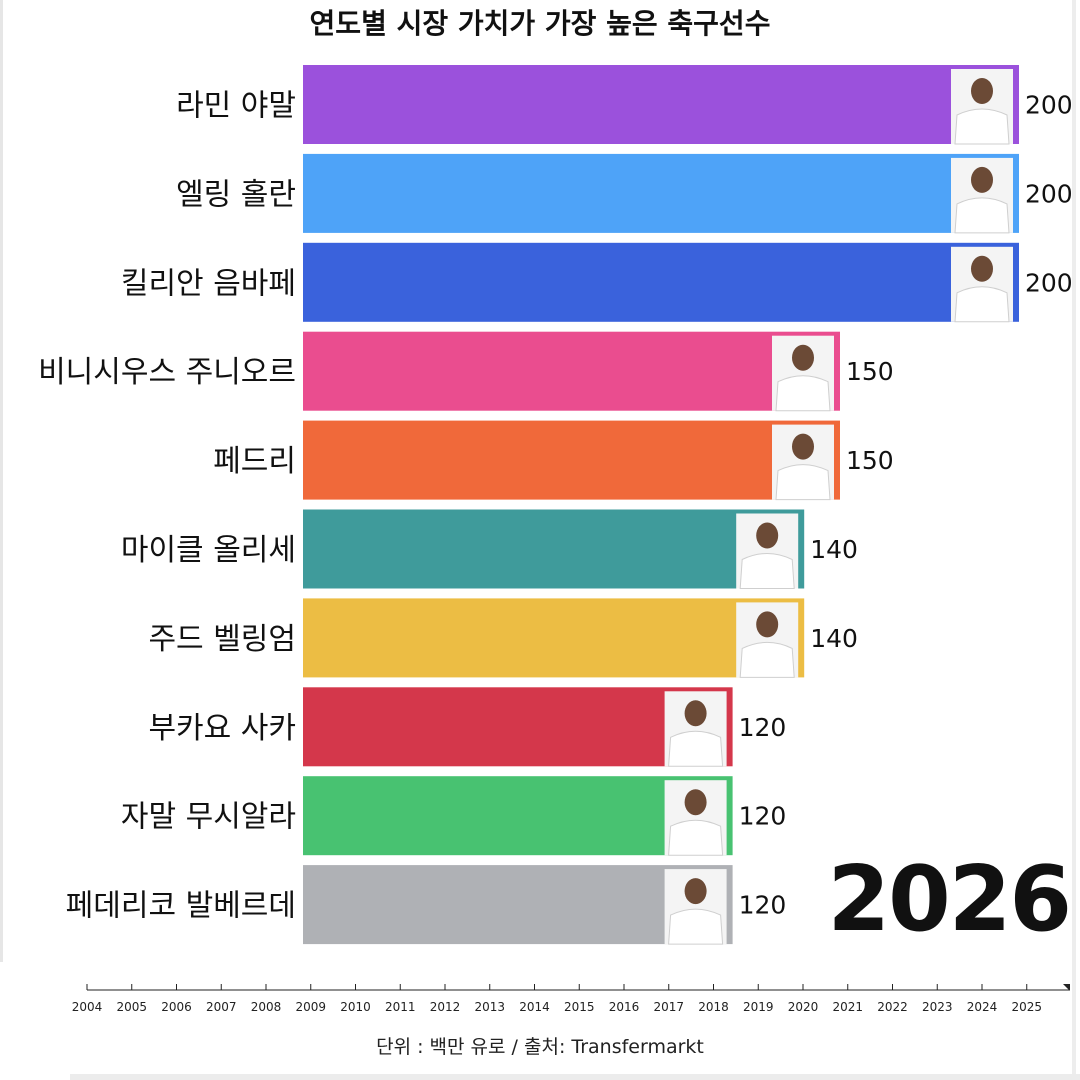 Image resolution: width=1080 pixels, height=1080 pixels. I want to click on bar-category-label: 마이클 올리세, so click(208, 550).